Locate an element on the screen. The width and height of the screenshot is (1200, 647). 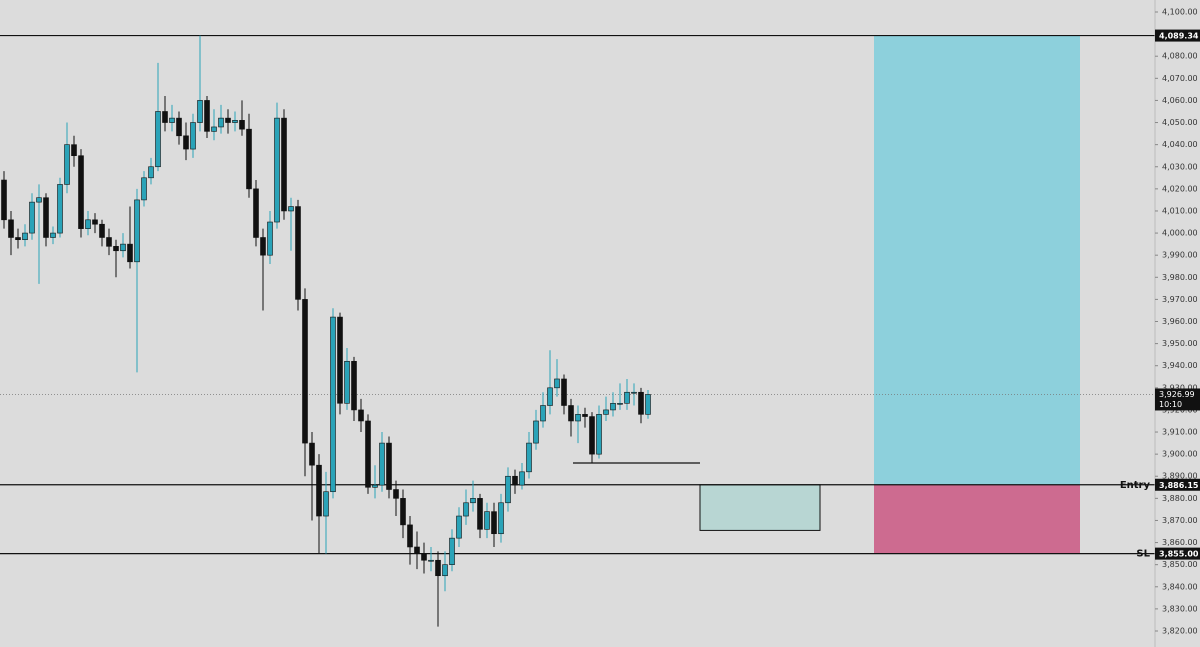
y-tick-label: 3,840.00 is located at coordinates (1180, 586).